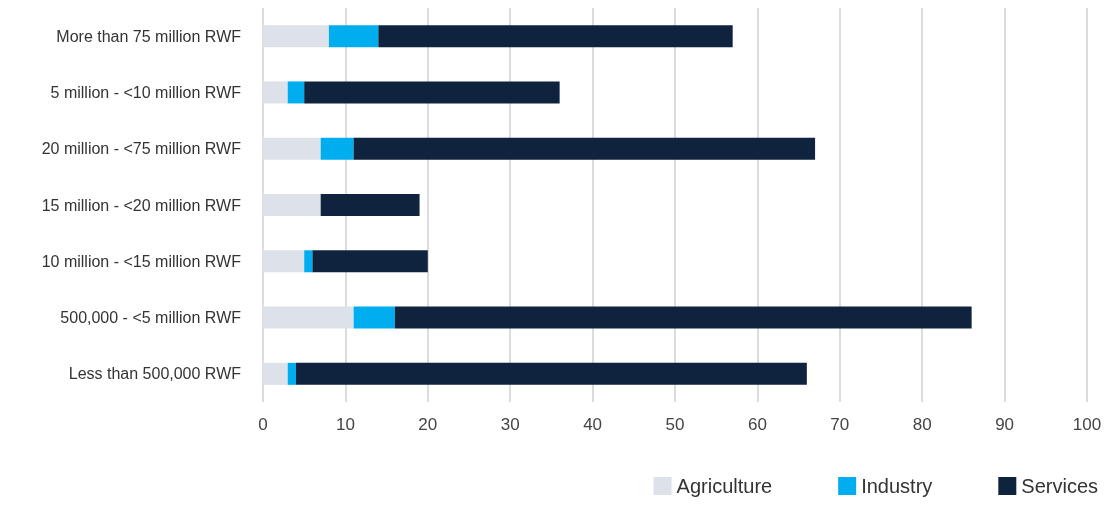 The image size is (1107, 505). What do you see at coordinates (149, 36) in the screenshot?
I see `y-tick-label: More than 75 million RWF` at bounding box center [149, 36].